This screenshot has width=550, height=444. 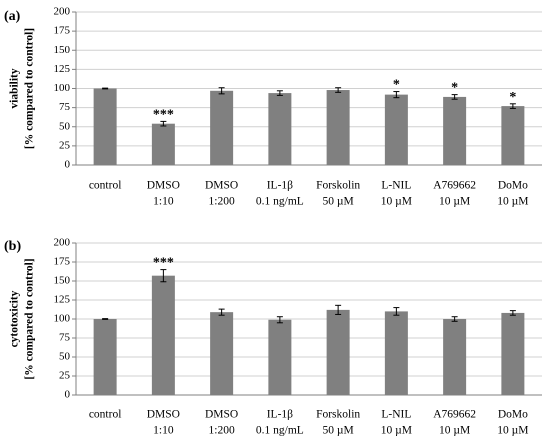 What do you see at coordinates (12, 246) in the screenshot?
I see `panel-label: (b)` at bounding box center [12, 246].